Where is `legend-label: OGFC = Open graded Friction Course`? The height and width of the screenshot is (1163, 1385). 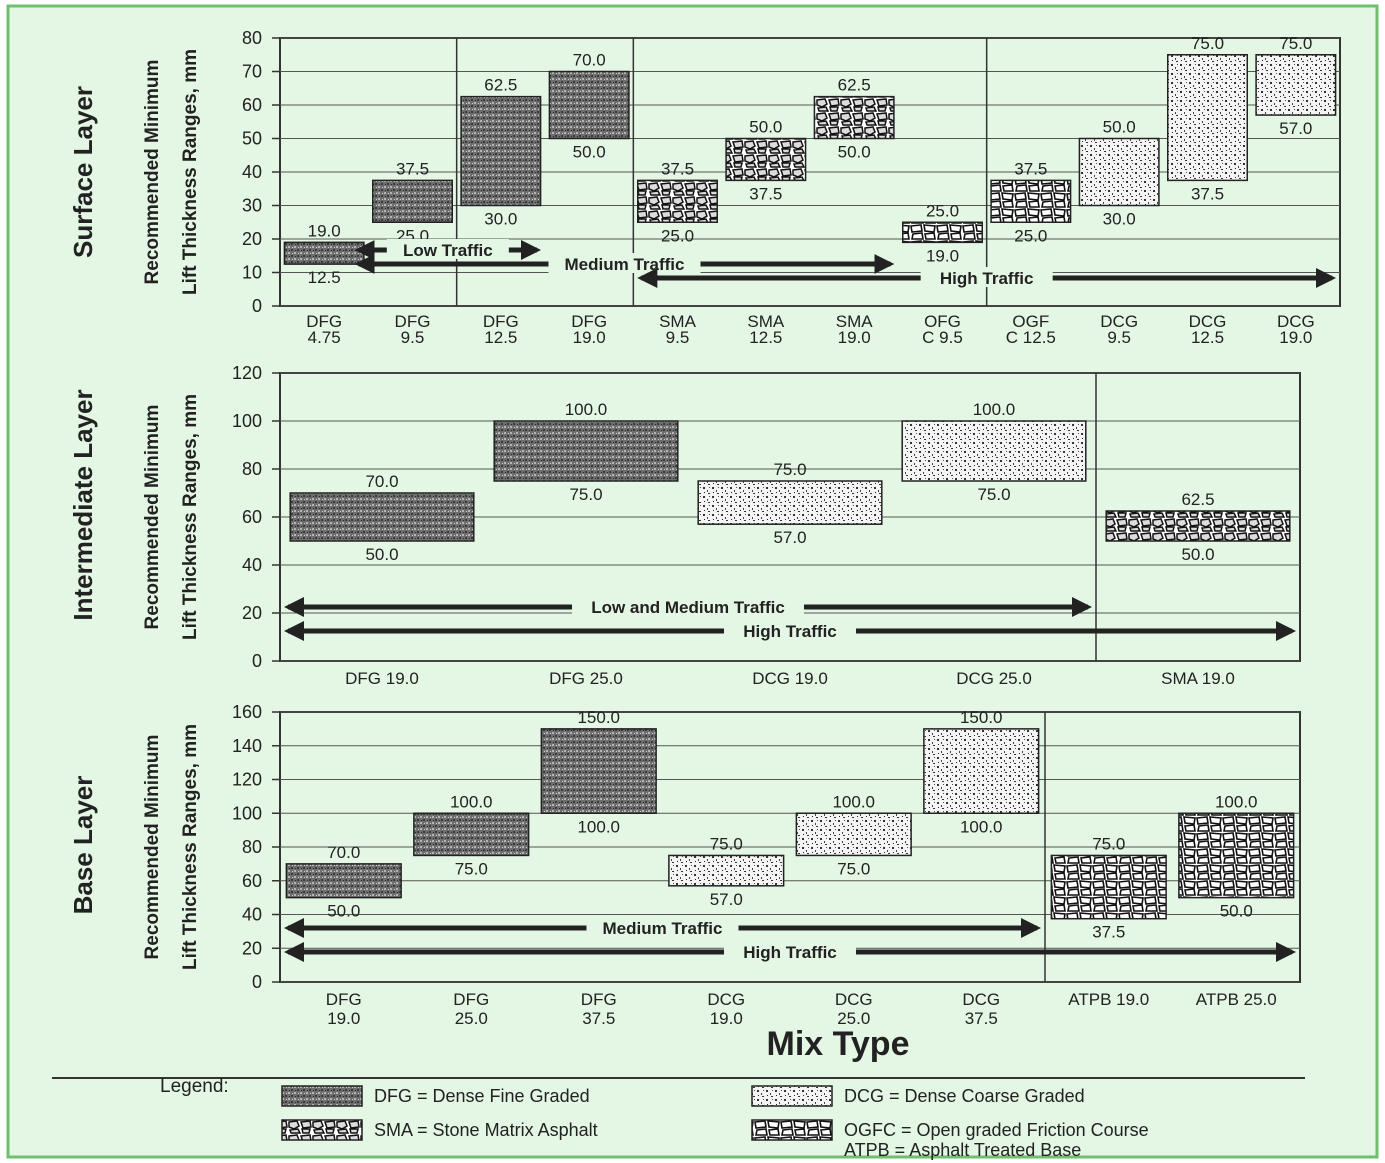
legend-label: OGFC = Open graded Friction Course is located at coordinates (996, 1130).